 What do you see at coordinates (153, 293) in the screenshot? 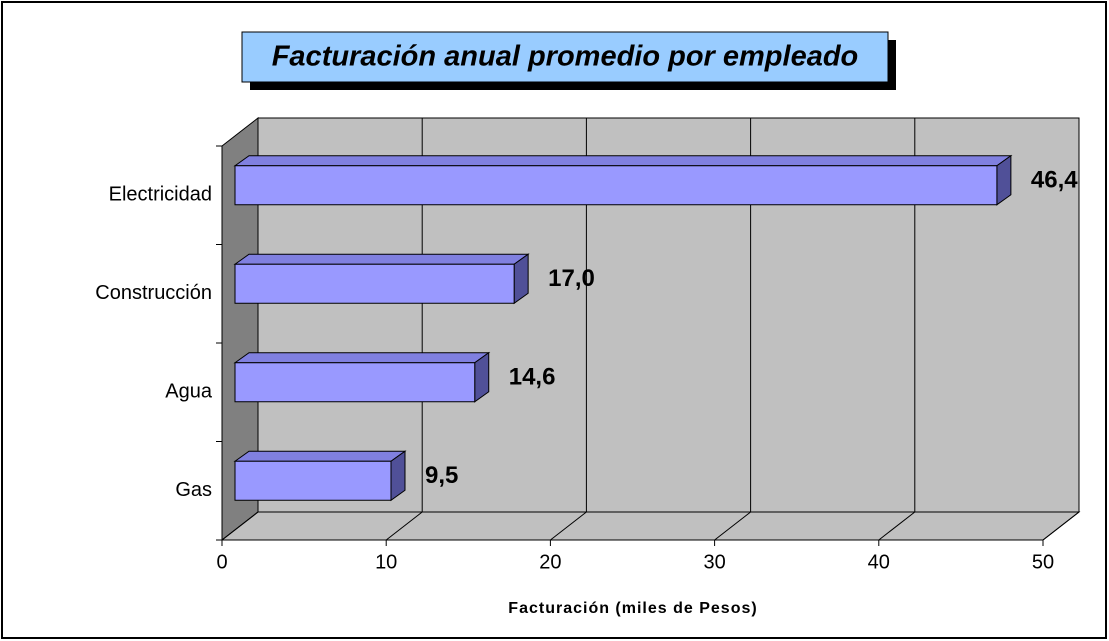
I see `y-tick-label: Construcción` at bounding box center [153, 293].